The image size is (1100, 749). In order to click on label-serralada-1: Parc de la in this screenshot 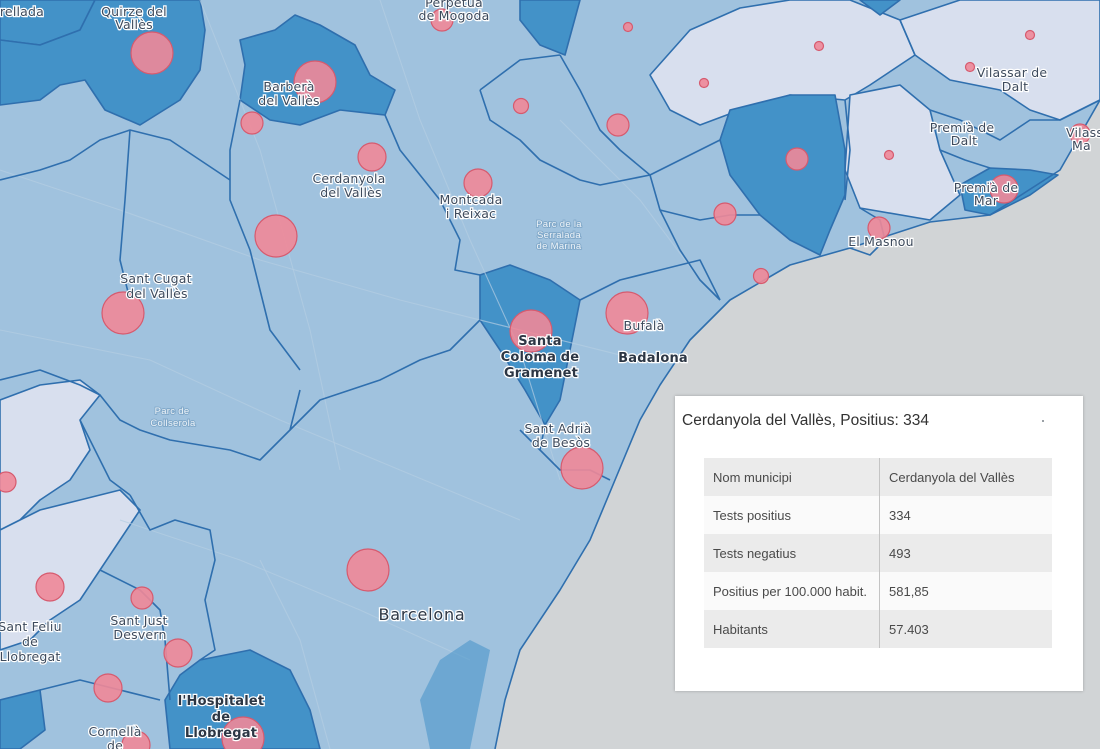, I will do `click(559, 224)`.